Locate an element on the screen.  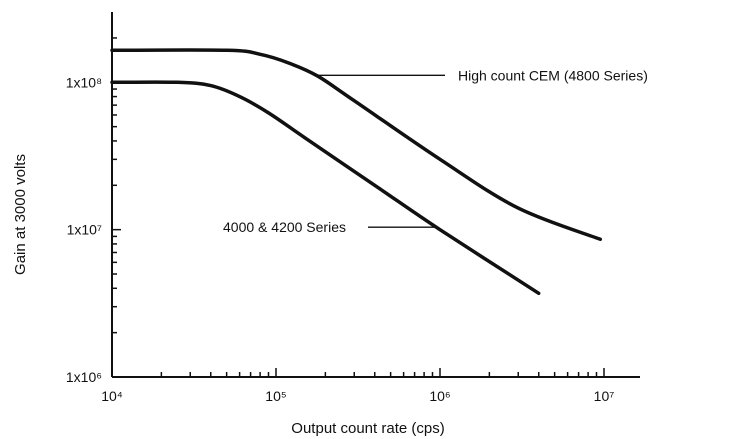
y-tick-label: 1x10⁶ is located at coordinates (84, 377).